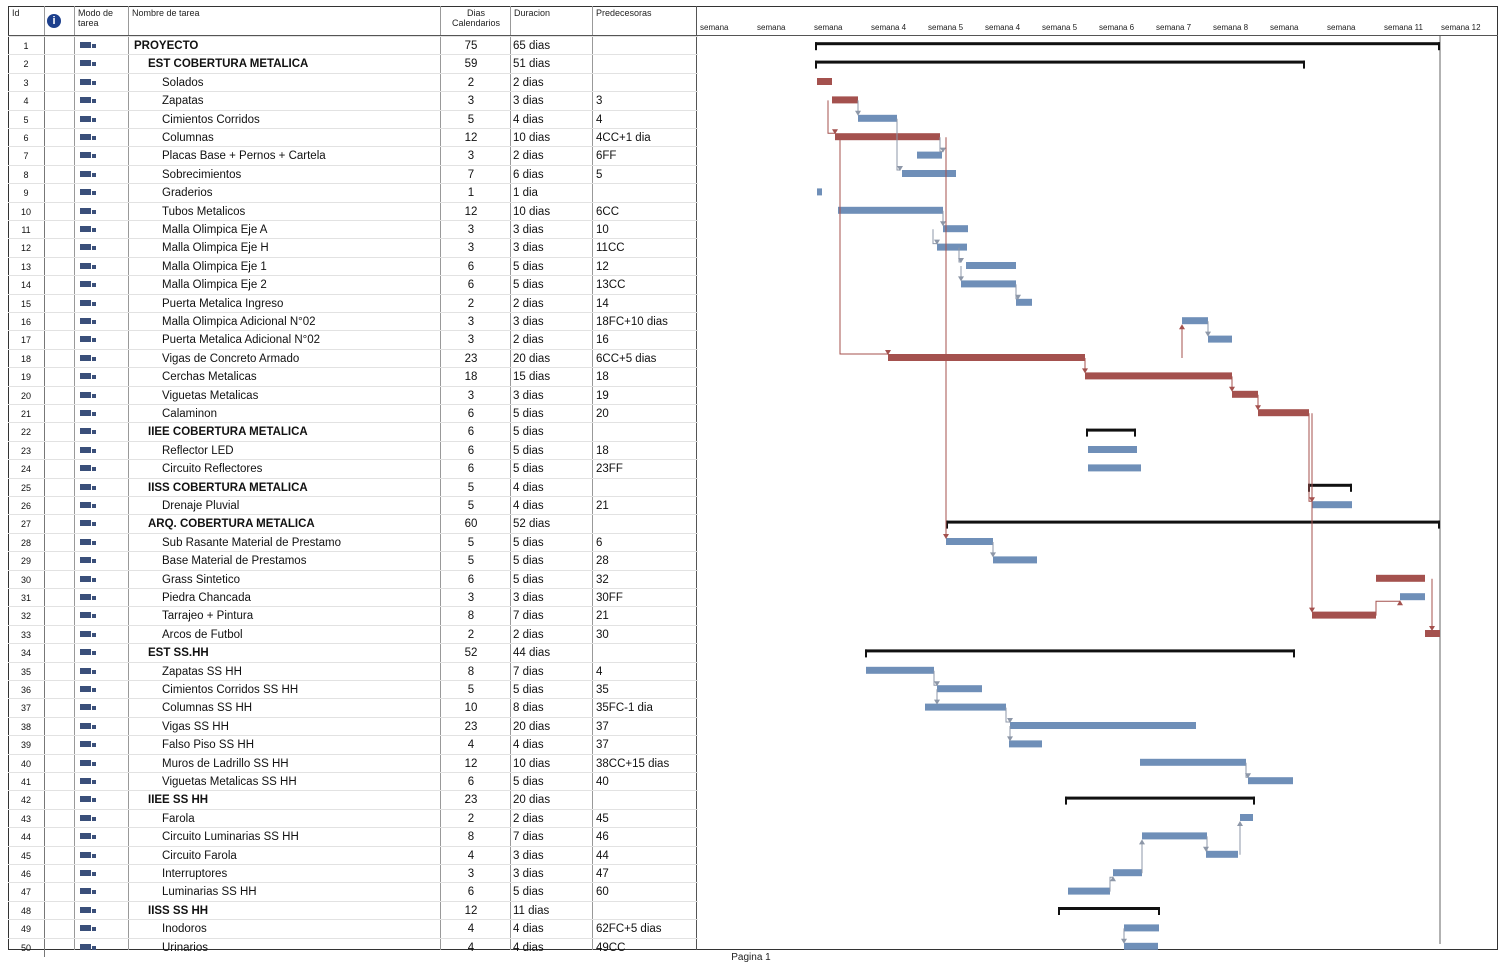  Describe the element at coordinates (353, 689) in the screenshot. I see `table-row: 36 Cimientos Corridos SS HH 5 5 dias 35` at that location.